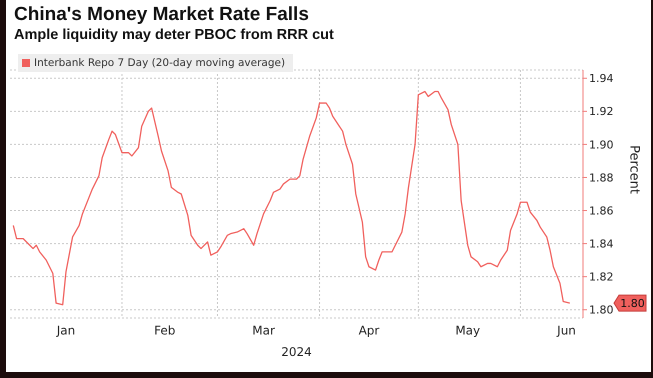  What do you see at coordinates (174, 35) in the screenshot?
I see `chart-subtitle: Ample liquidity may deter PBOC from RRR cut` at bounding box center [174, 35].